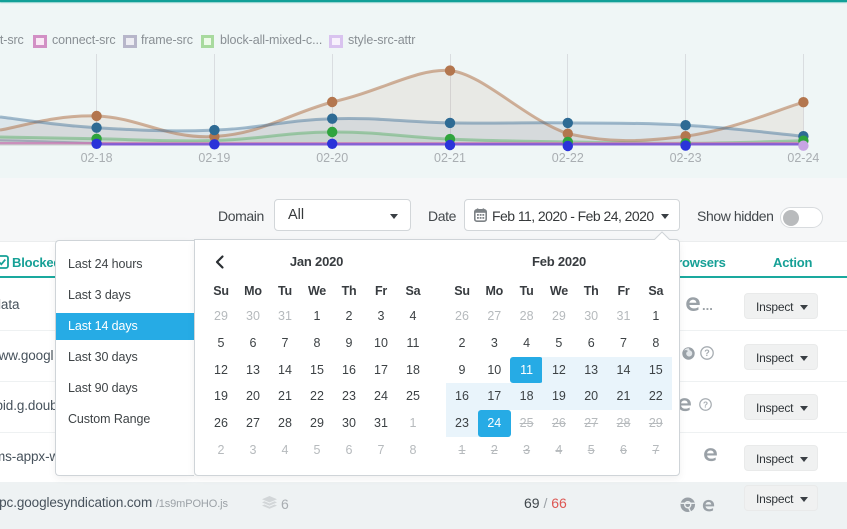  I want to click on svg-text: 02-24, so click(803, 158).